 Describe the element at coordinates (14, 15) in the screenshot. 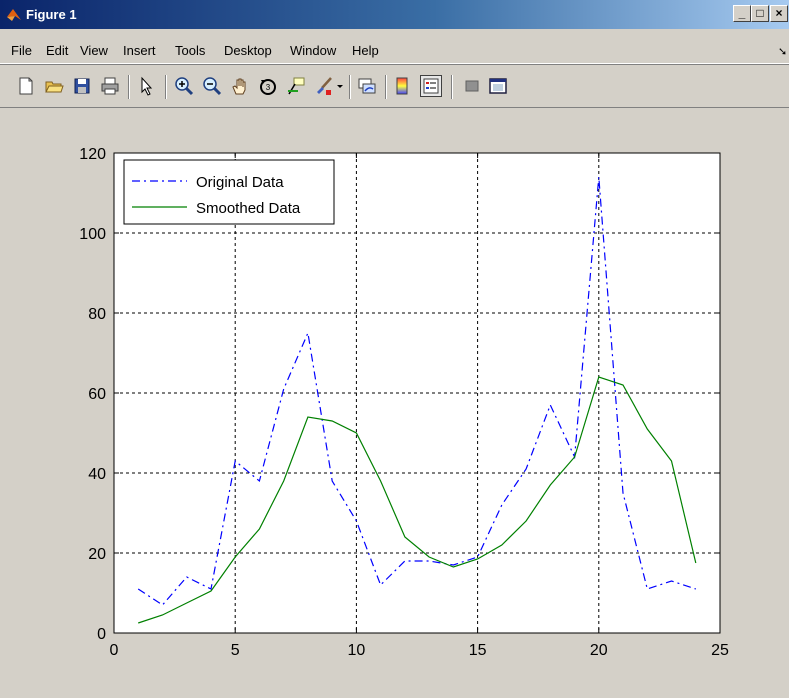

I see `matlab-logo-icon` at that location.